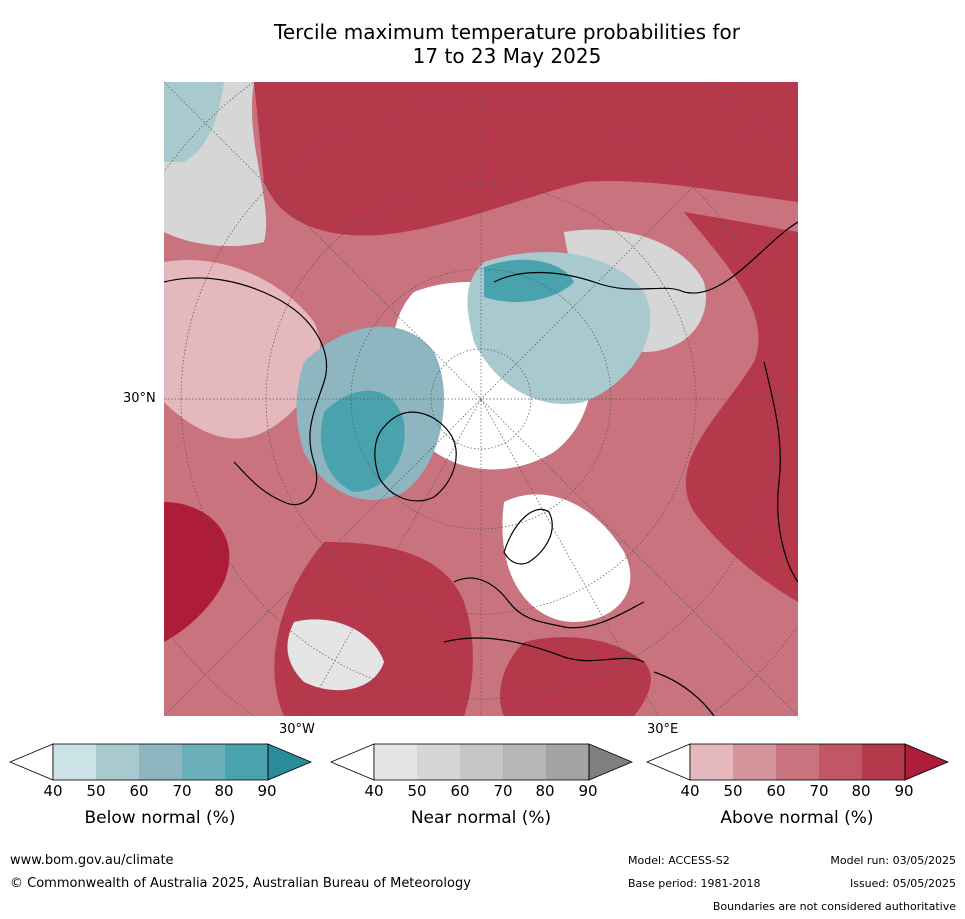 The height and width of the screenshot is (919, 965). I want to click on colorbar-below-normal-swatches, so click(160, 762).